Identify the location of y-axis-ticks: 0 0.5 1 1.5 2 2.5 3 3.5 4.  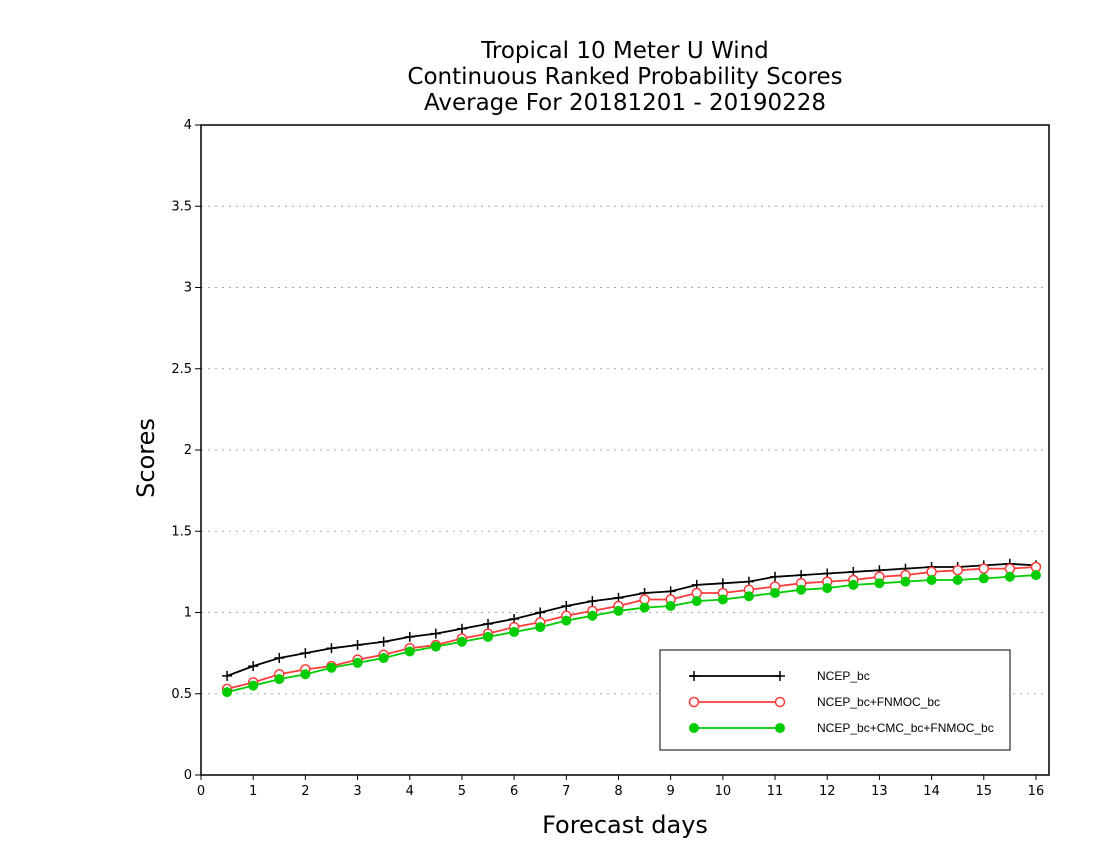
(186, 450).